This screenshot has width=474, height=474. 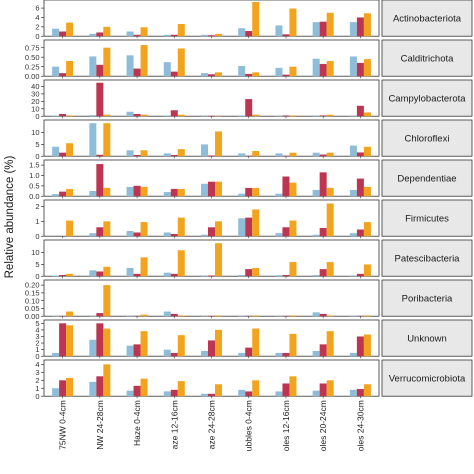 I want to click on y-tick-label: 2, so click(x=37, y=343).